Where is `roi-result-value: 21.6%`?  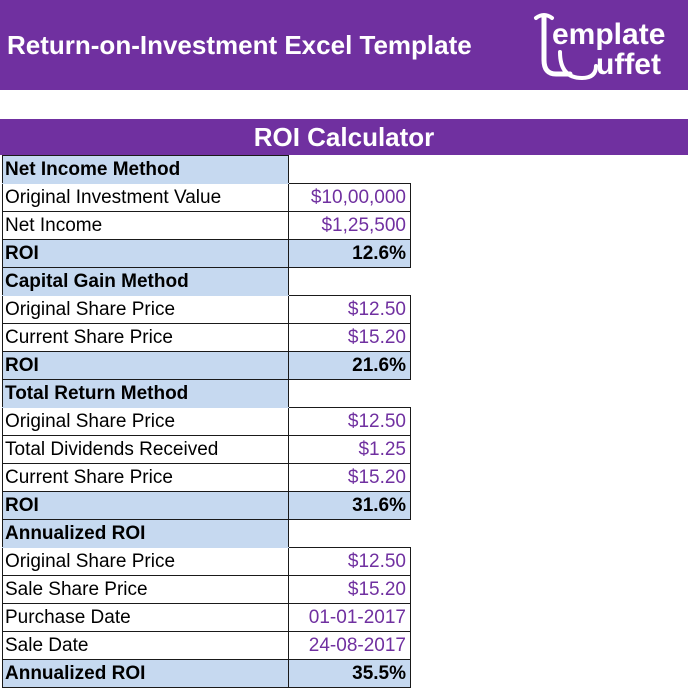
roi-result-value: 21.6% is located at coordinates (349, 365).